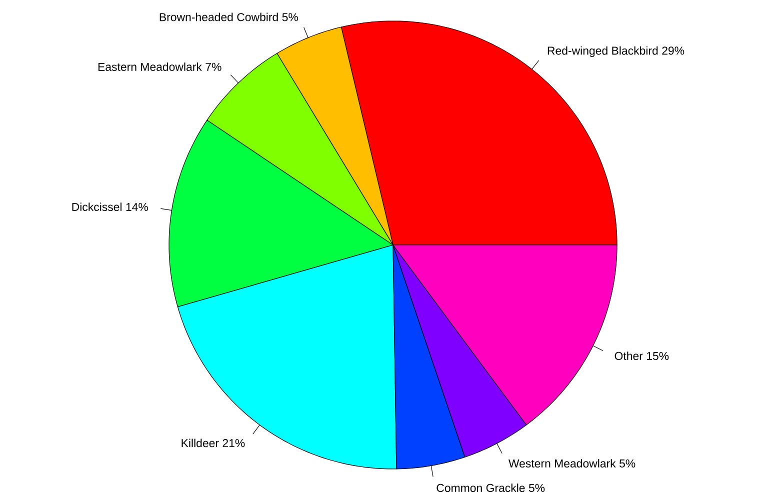 This screenshot has height=499, width=775. I want to click on data-label: 21%, so click(233, 443).